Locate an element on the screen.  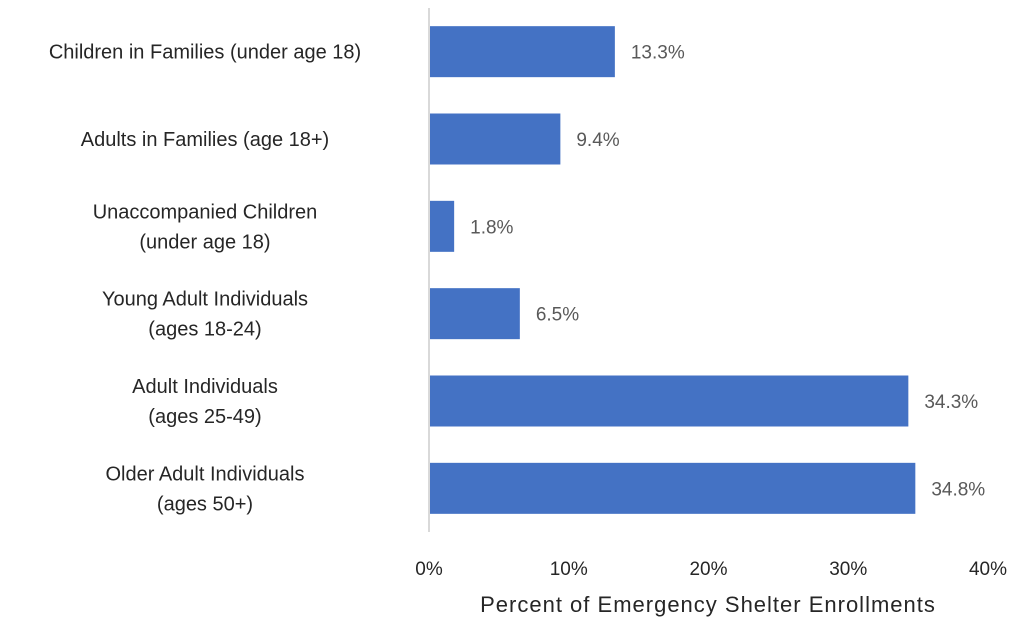
data-label: 1.8% is located at coordinates (491, 227).